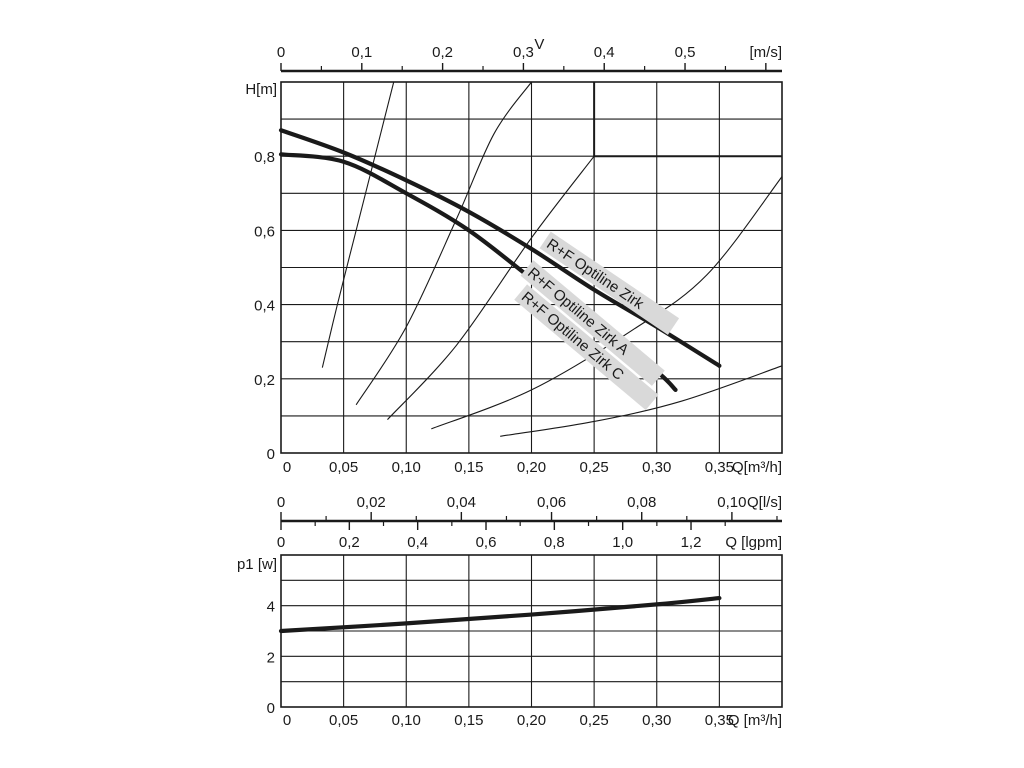 The height and width of the screenshot is (768, 1024). I want to click on y-tick-label: 2, so click(271, 657).